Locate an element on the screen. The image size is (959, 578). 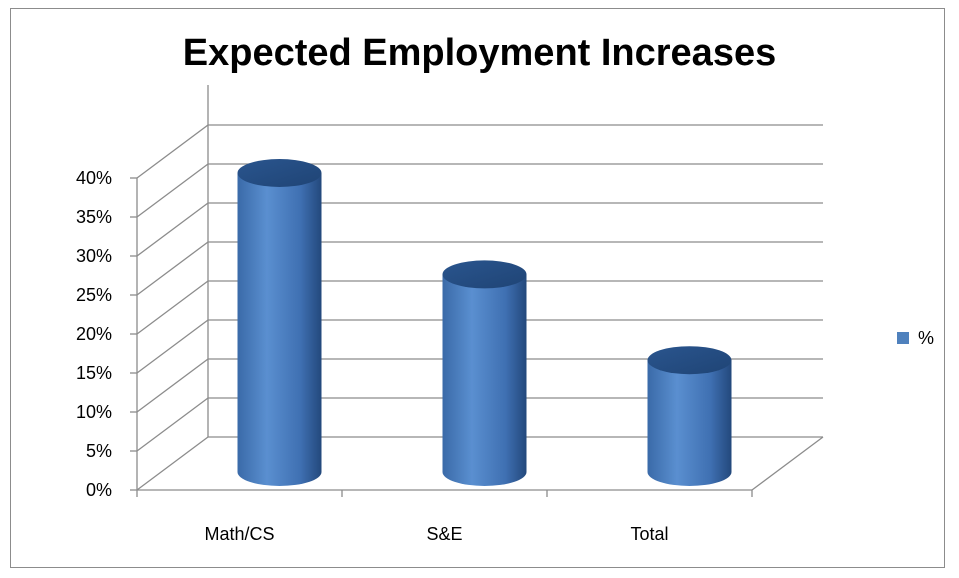
x-tick-label: Math/CS is located at coordinates (239, 534).